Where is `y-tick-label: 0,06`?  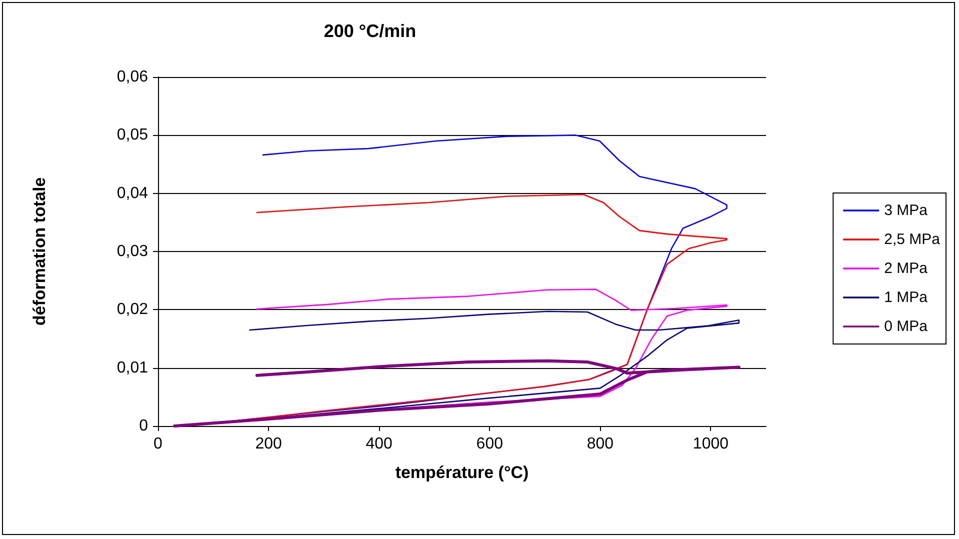
y-tick-label: 0,06 is located at coordinates (132, 77).